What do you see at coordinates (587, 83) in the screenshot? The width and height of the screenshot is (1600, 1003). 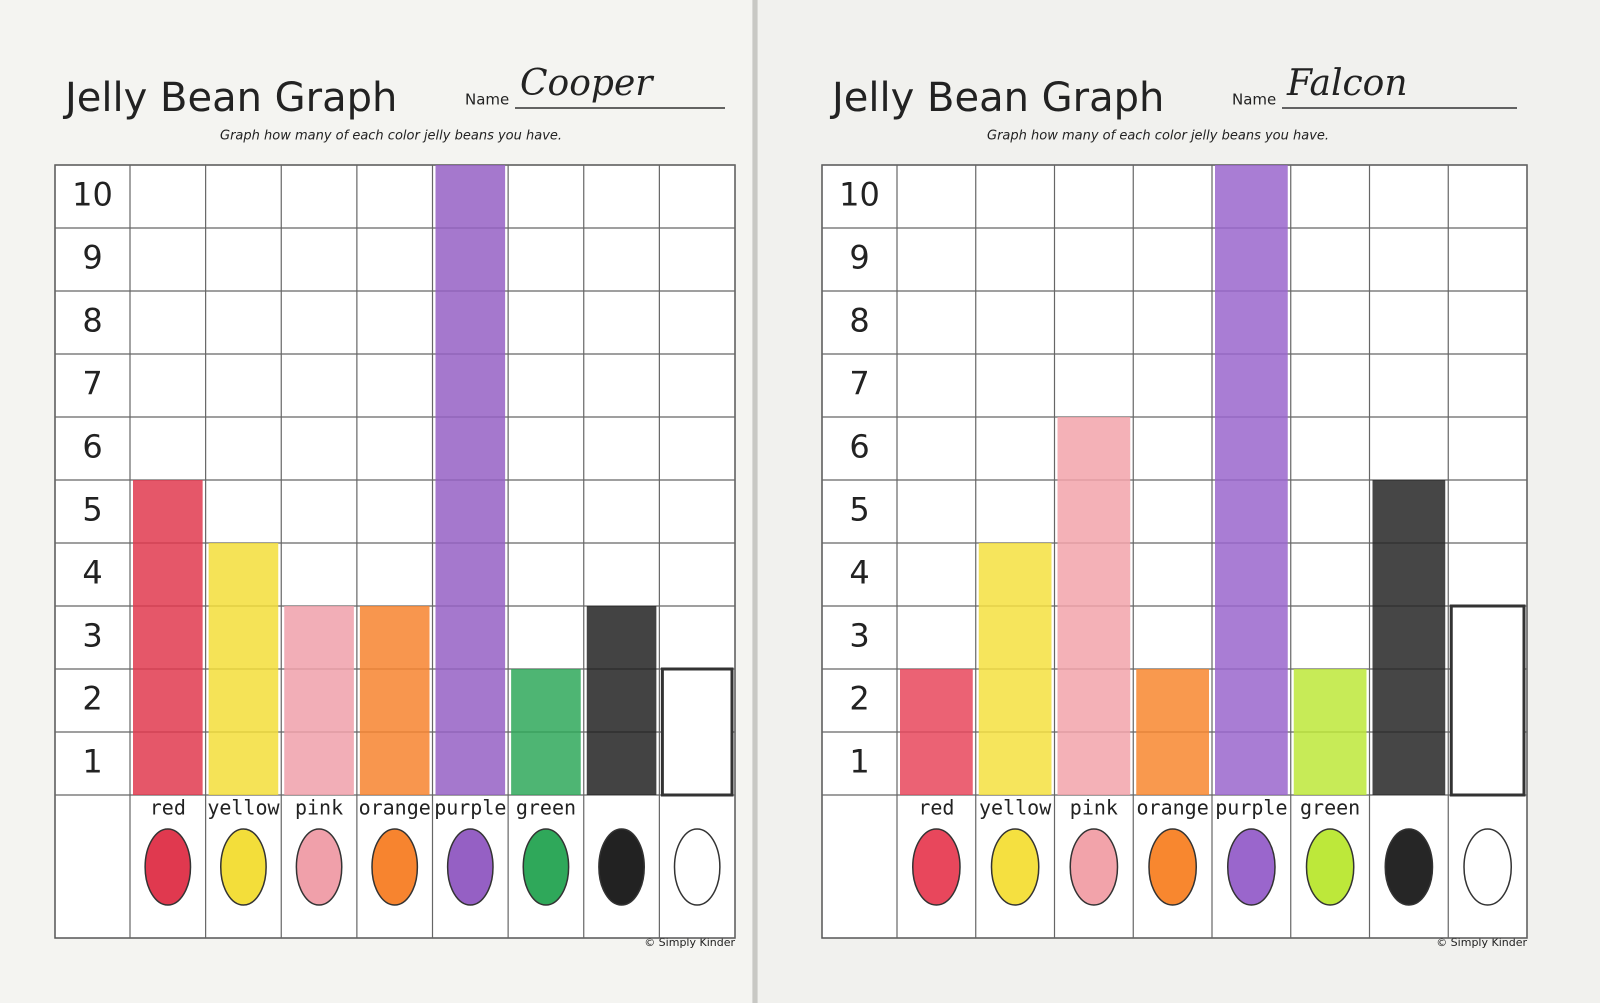 I see `student-name: Cooper` at bounding box center [587, 83].